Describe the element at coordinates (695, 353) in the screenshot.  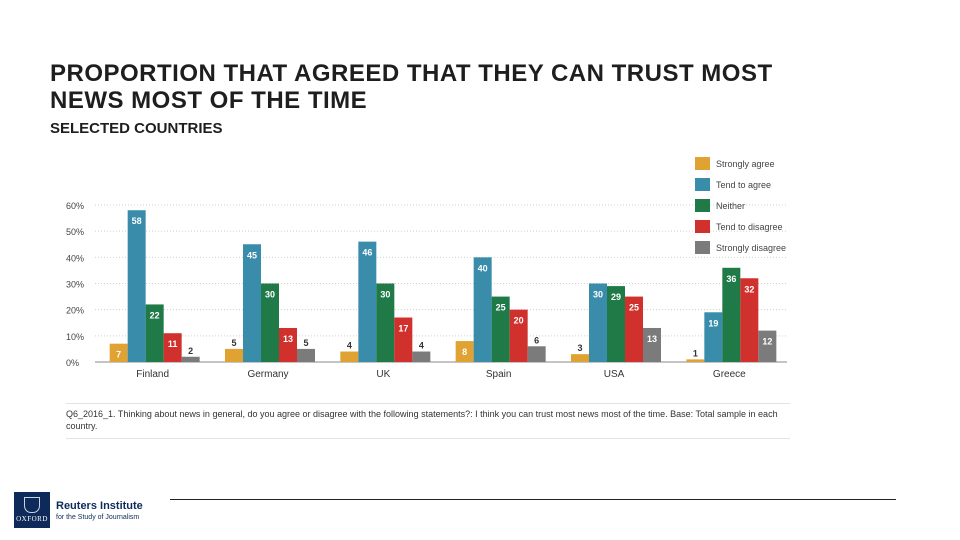
I see `bar-value-label: 1` at that location.